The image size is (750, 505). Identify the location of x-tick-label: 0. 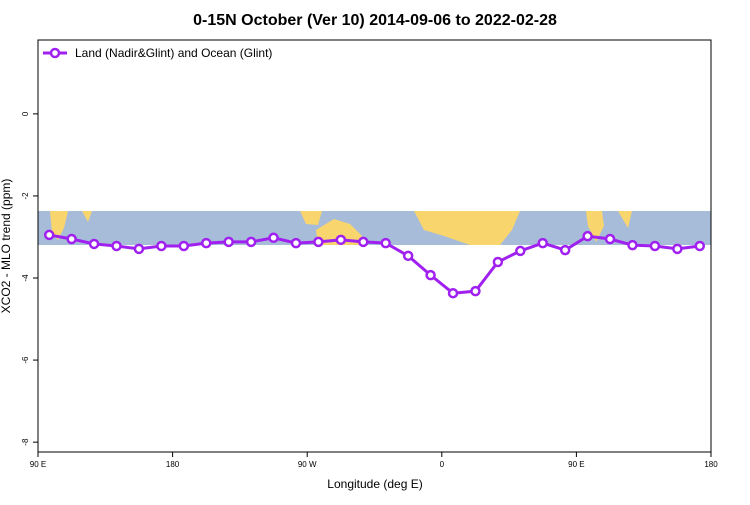
(442, 464).